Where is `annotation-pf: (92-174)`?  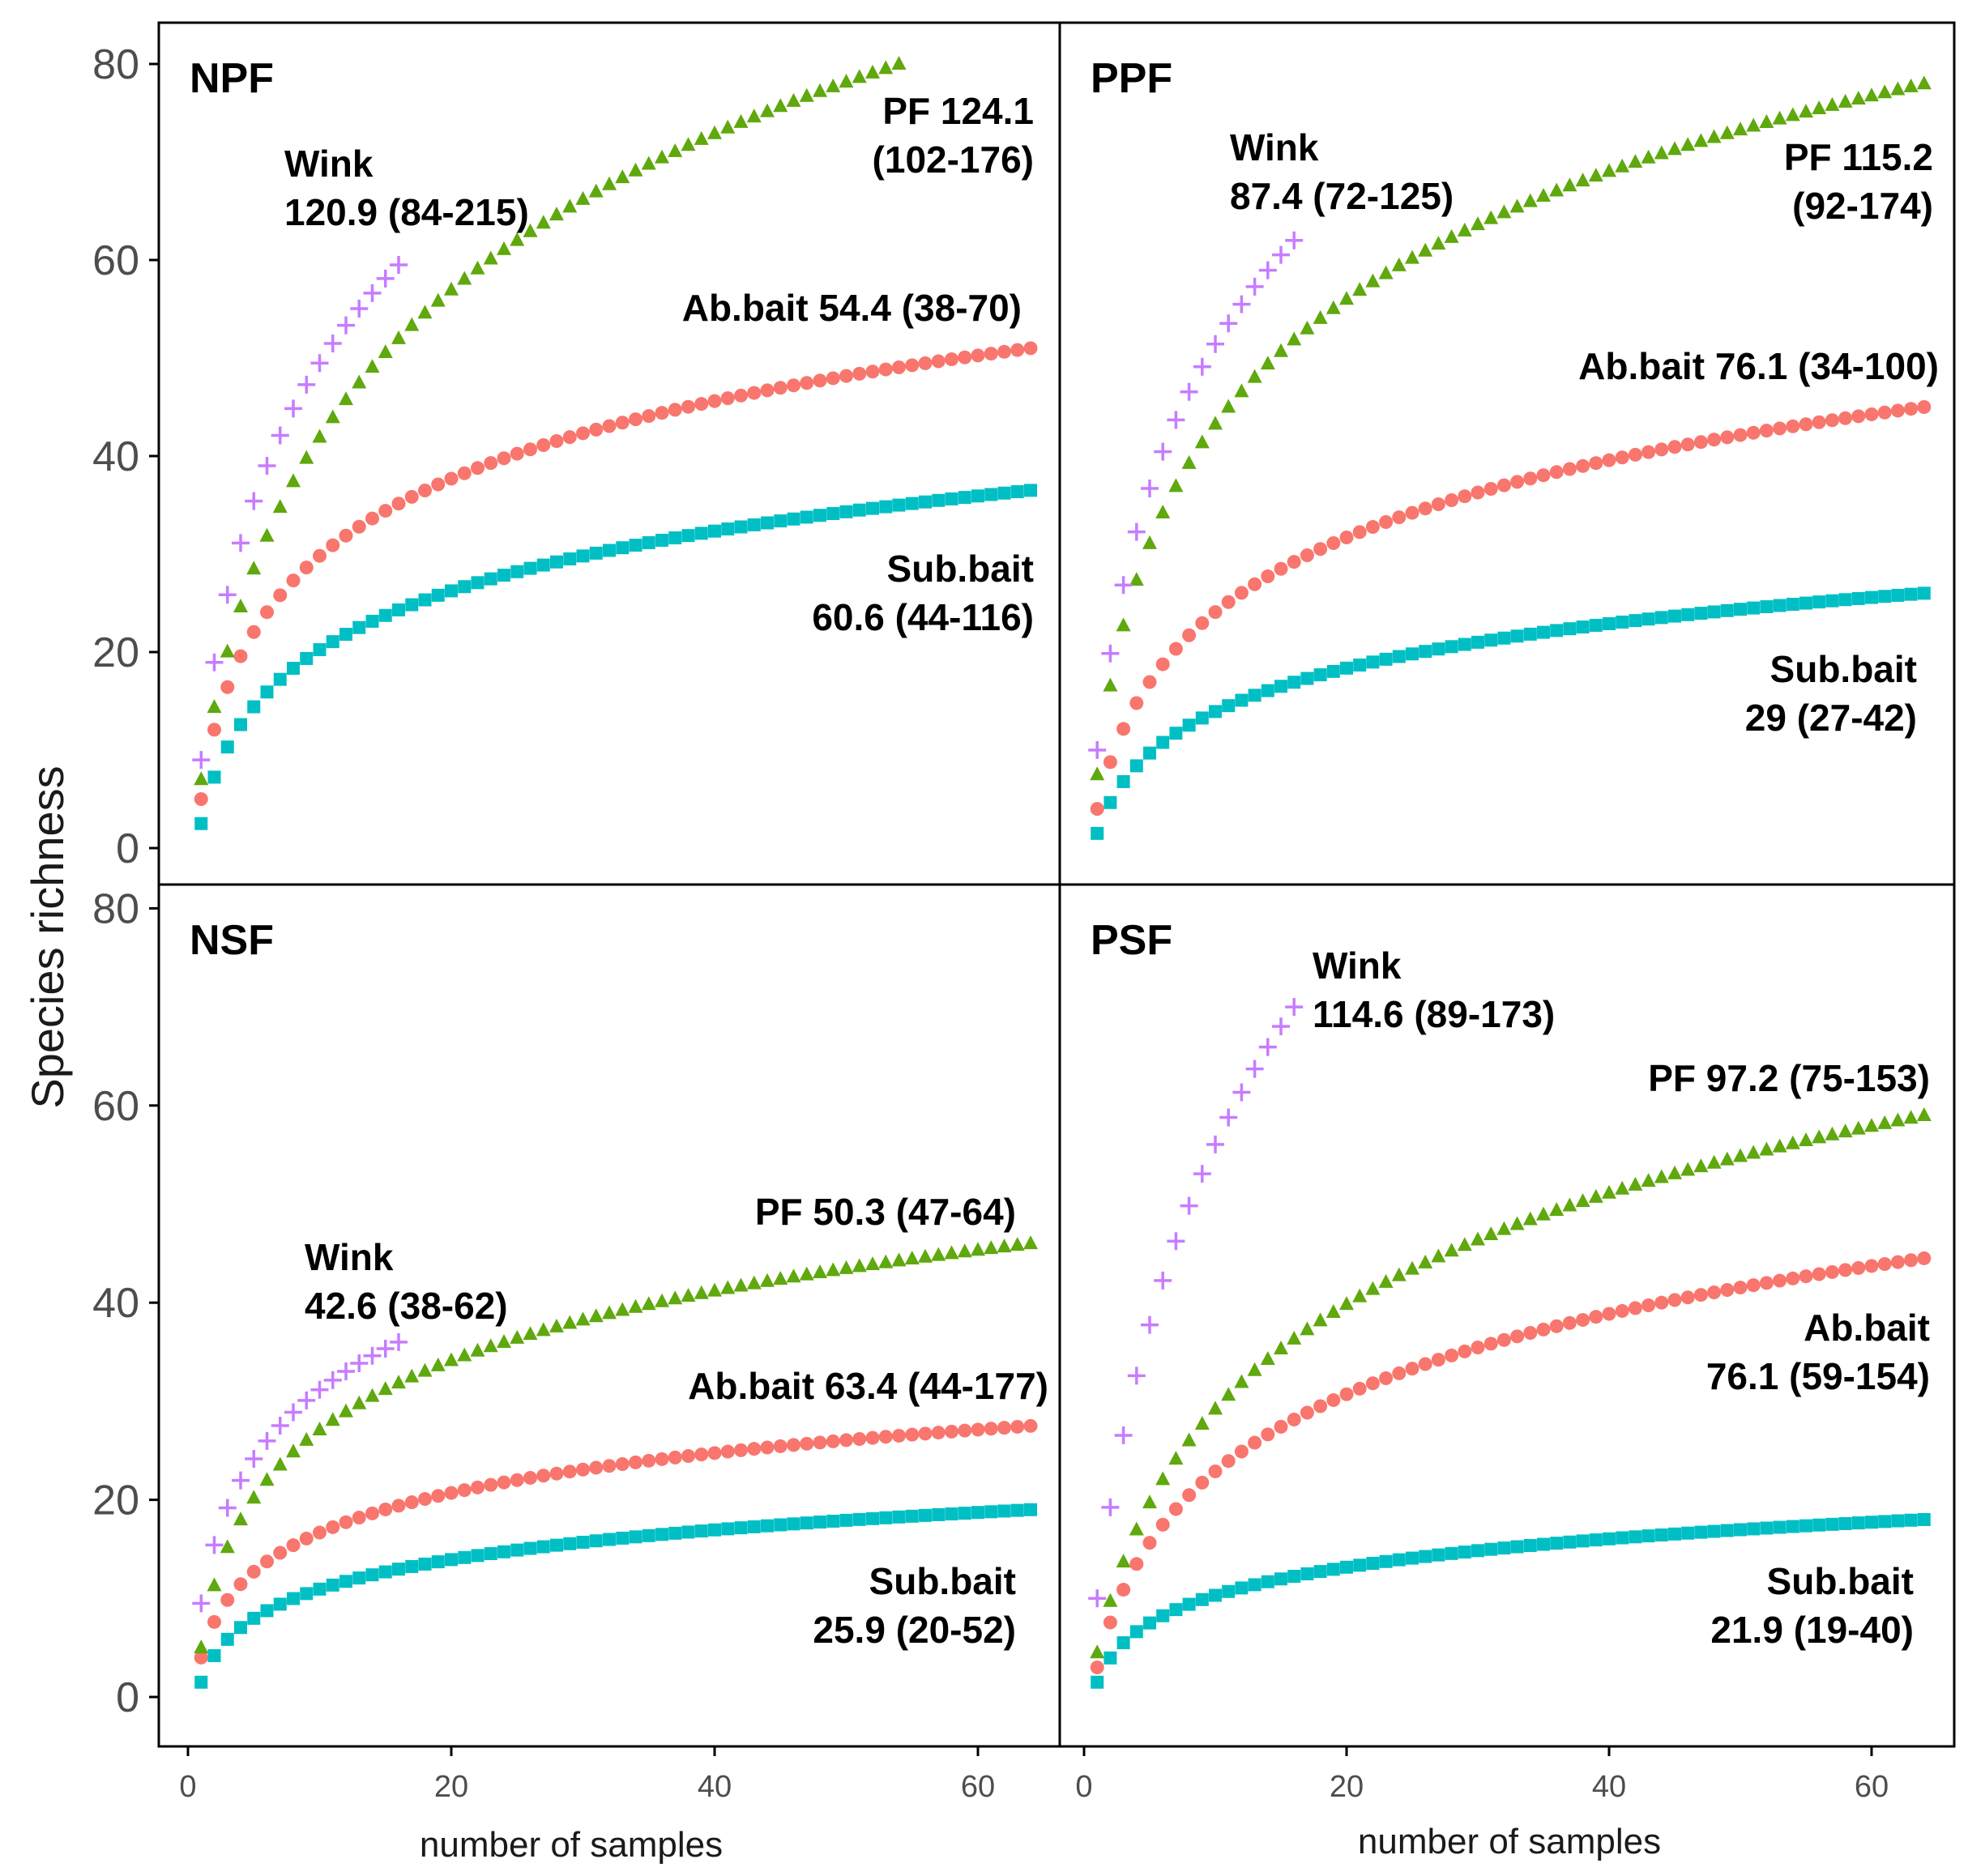 annotation-pf: (92-174) is located at coordinates (1862, 206).